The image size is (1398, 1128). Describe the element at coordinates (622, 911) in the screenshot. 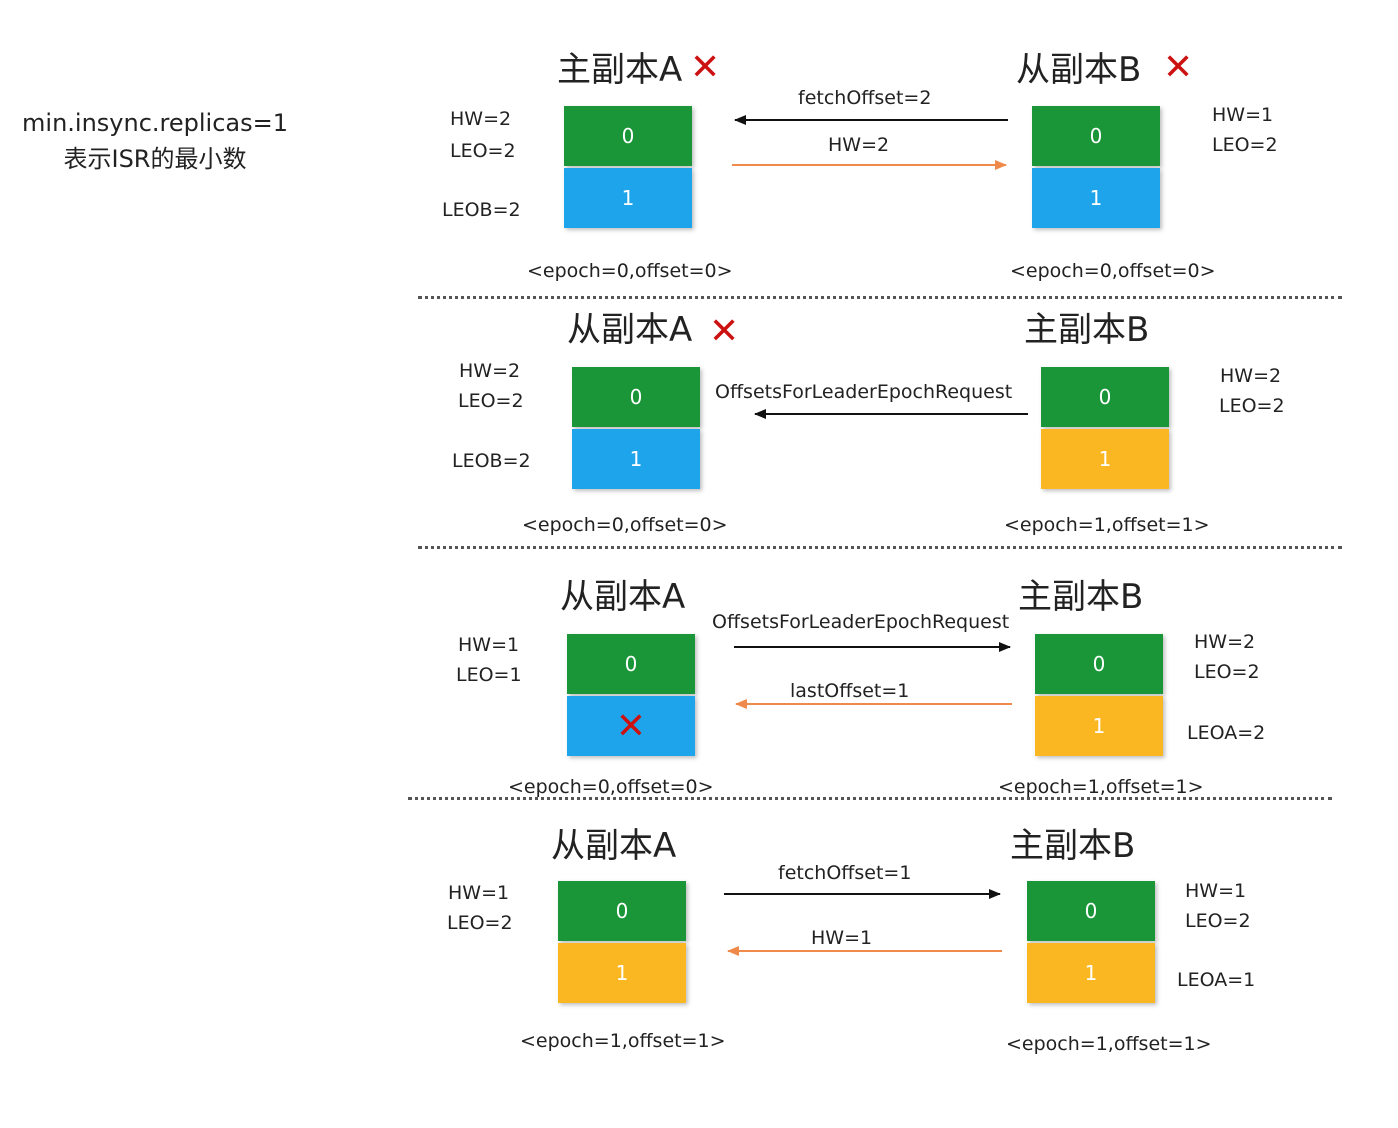

I see `p3-left-cell-0: 0` at that location.